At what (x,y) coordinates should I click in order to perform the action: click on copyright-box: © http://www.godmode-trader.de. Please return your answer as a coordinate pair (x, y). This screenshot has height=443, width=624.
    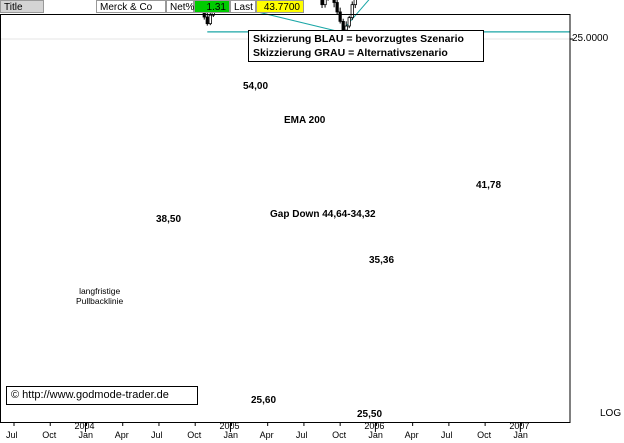
    Looking at the image, I should click on (102, 395).